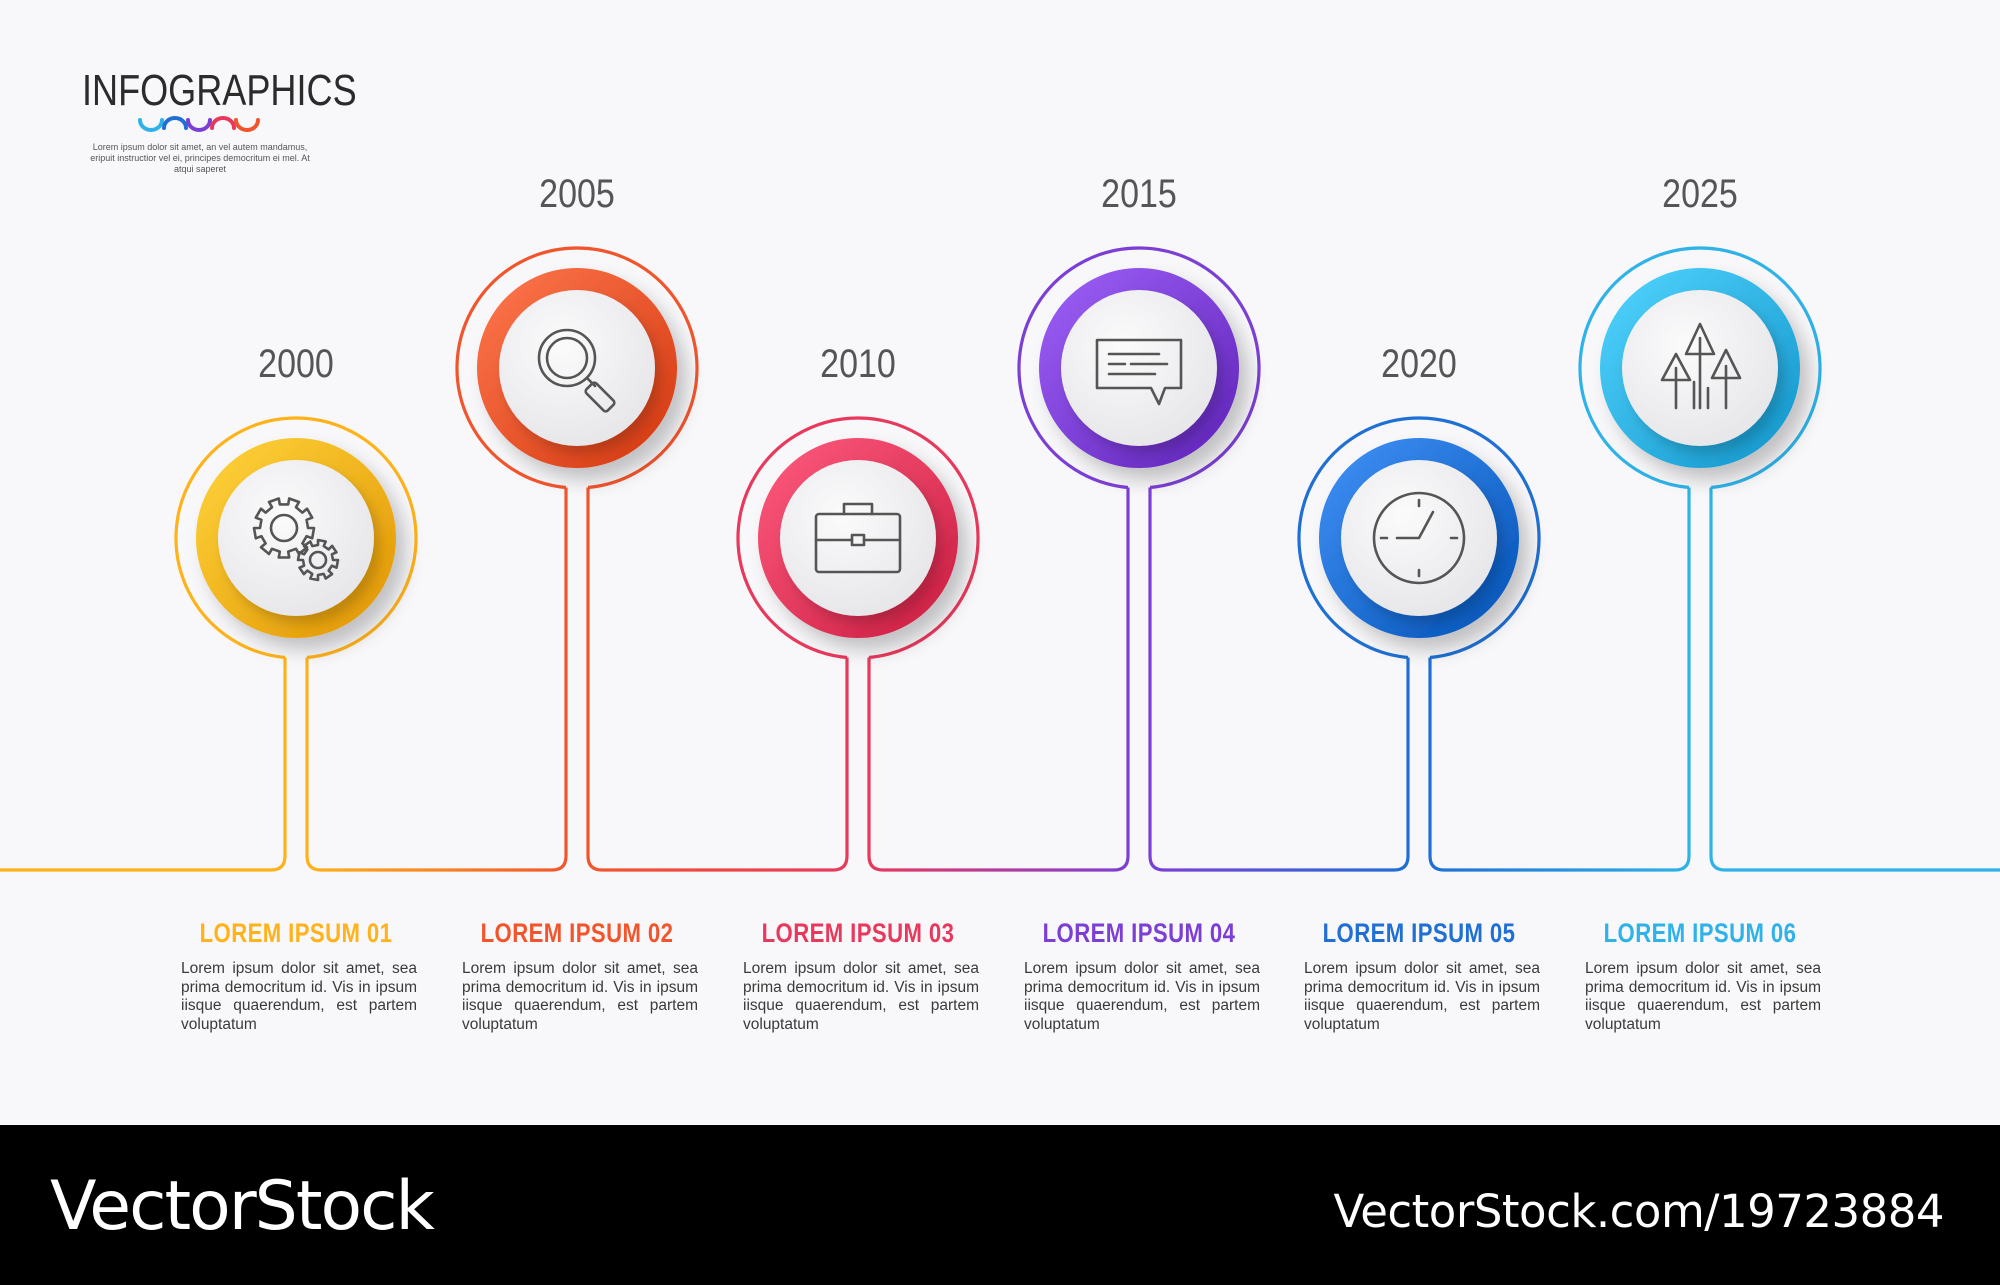 Image resolution: width=2000 pixels, height=1285 pixels. I want to click on year-label: 2020, so click(1419, 364).